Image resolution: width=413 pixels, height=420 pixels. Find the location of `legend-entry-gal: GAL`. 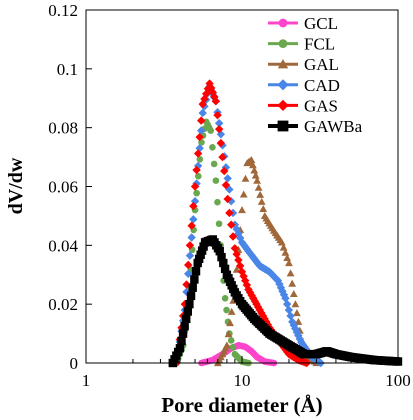

legend-entry-gal: GAL is located at coordinates (303, 64).